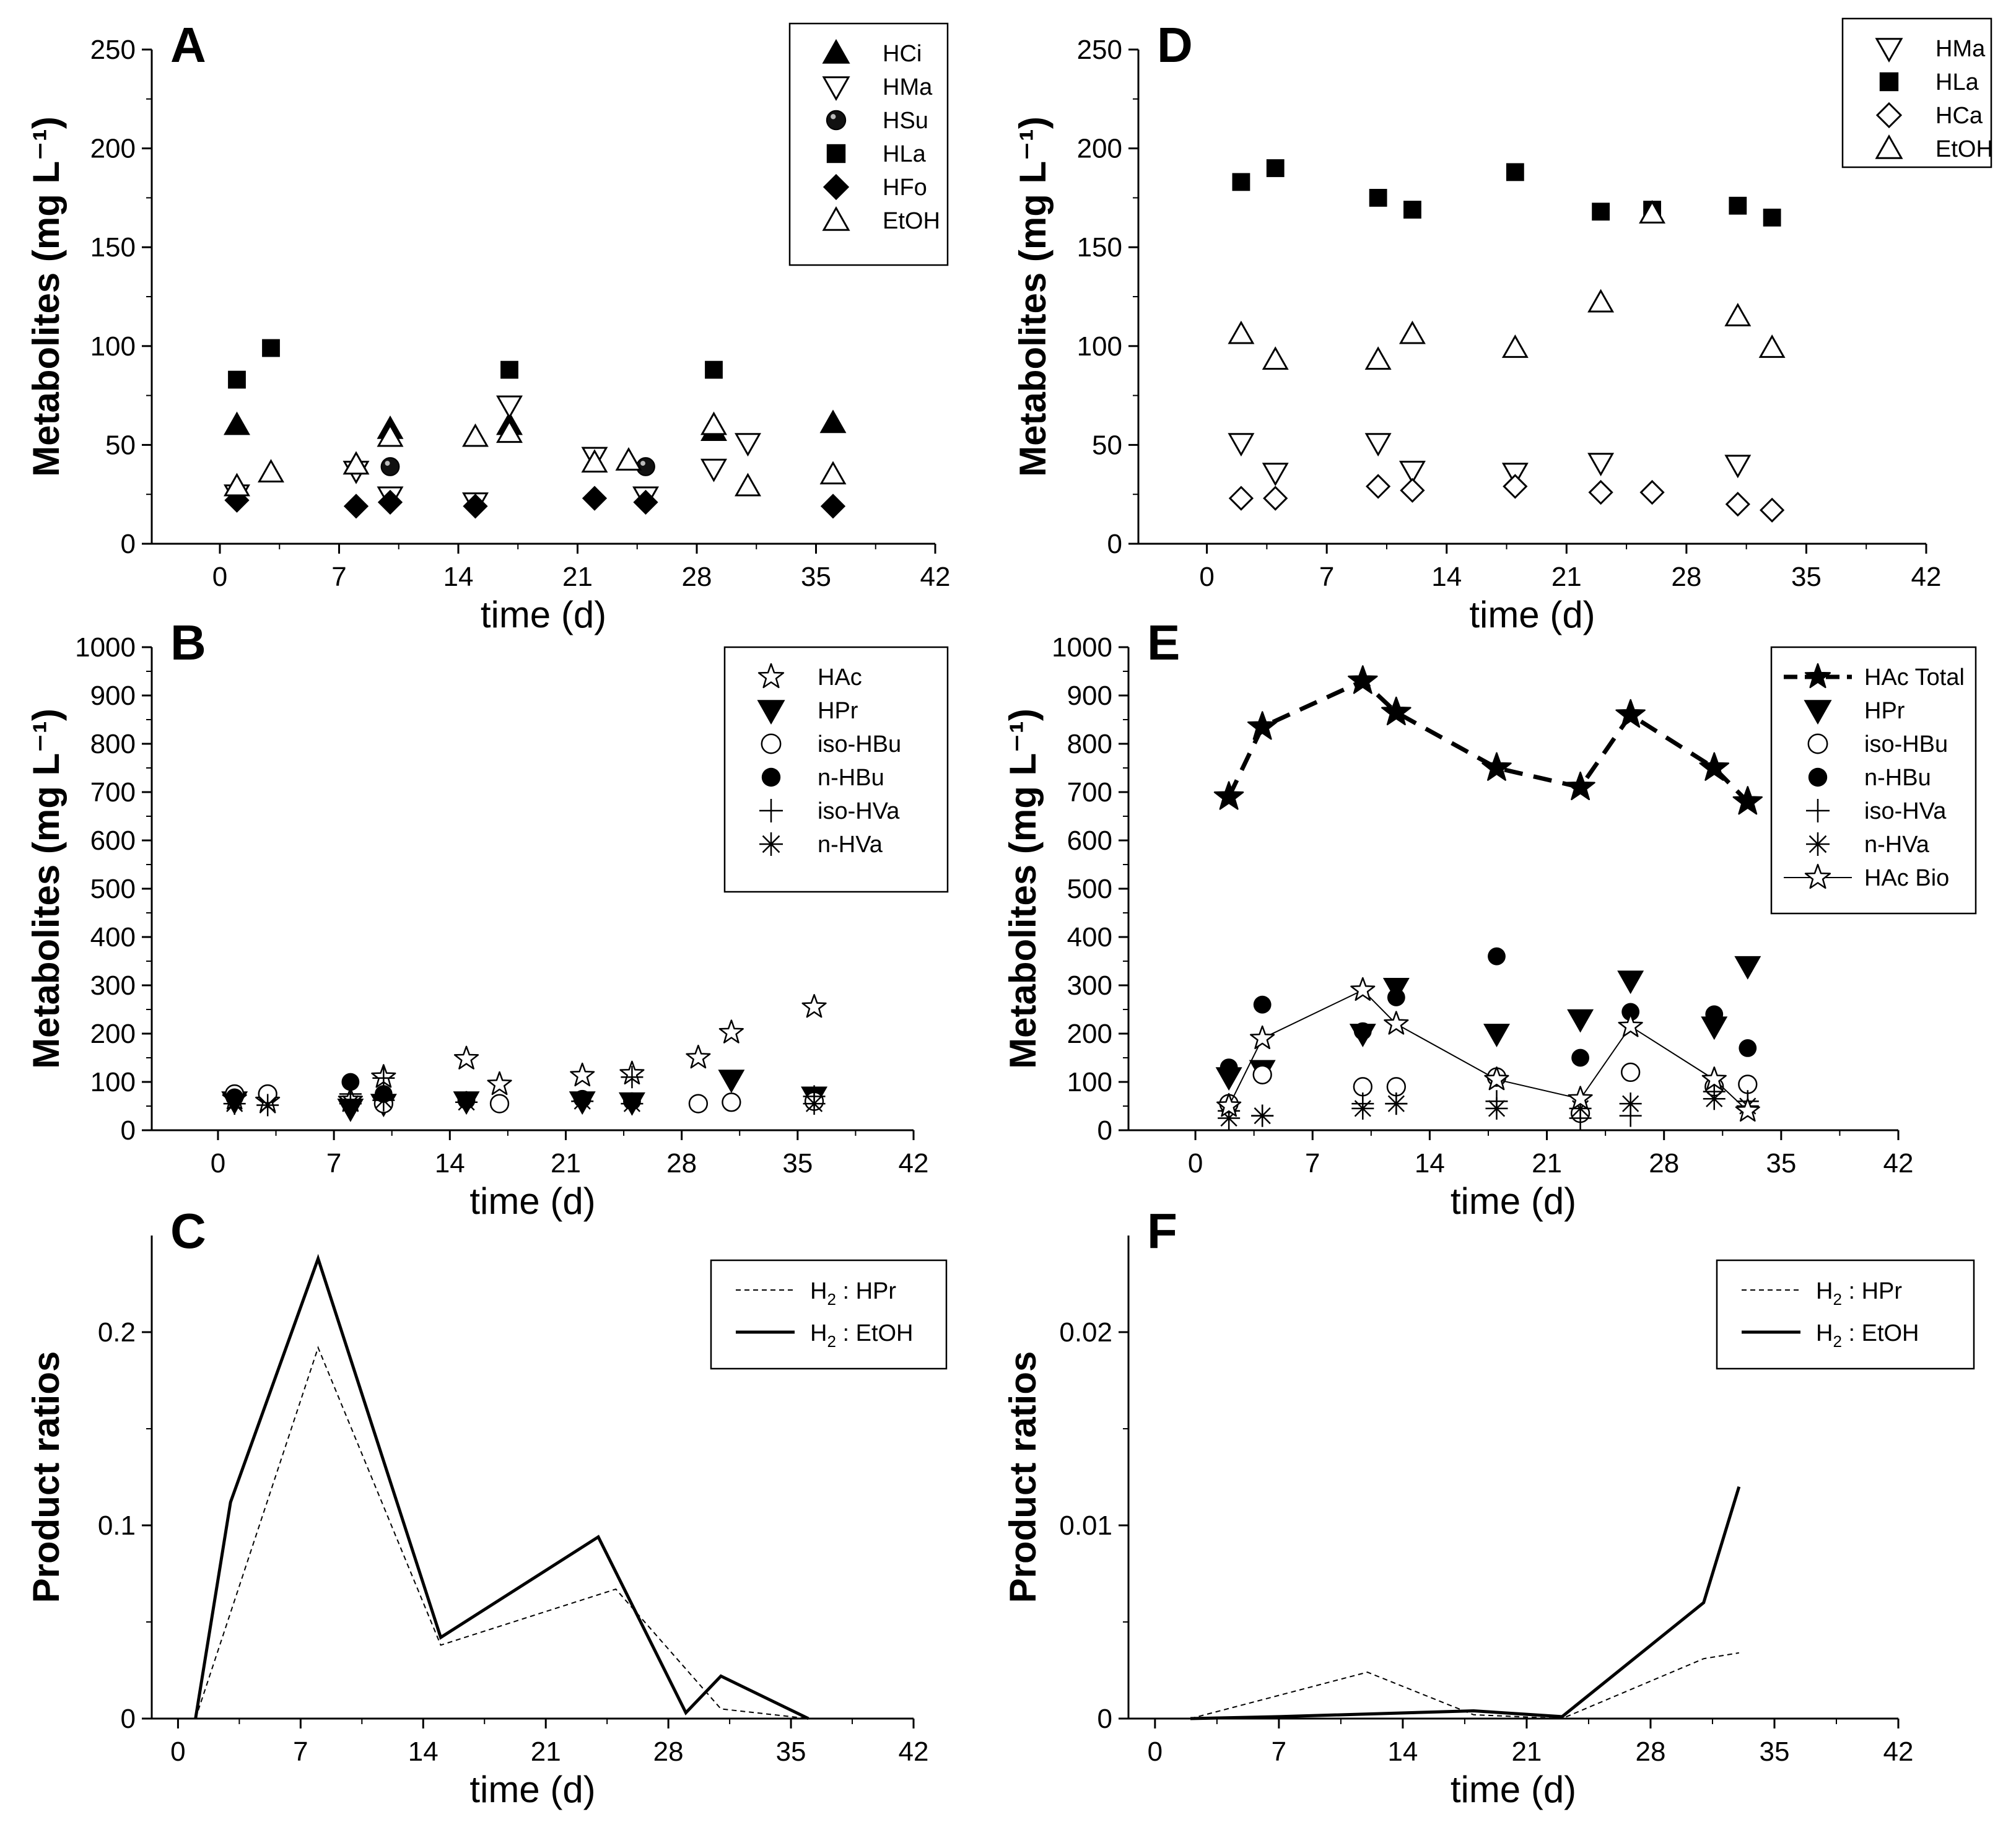  I want to click on legend-item: H2 : HPr, so click(816, 1293).